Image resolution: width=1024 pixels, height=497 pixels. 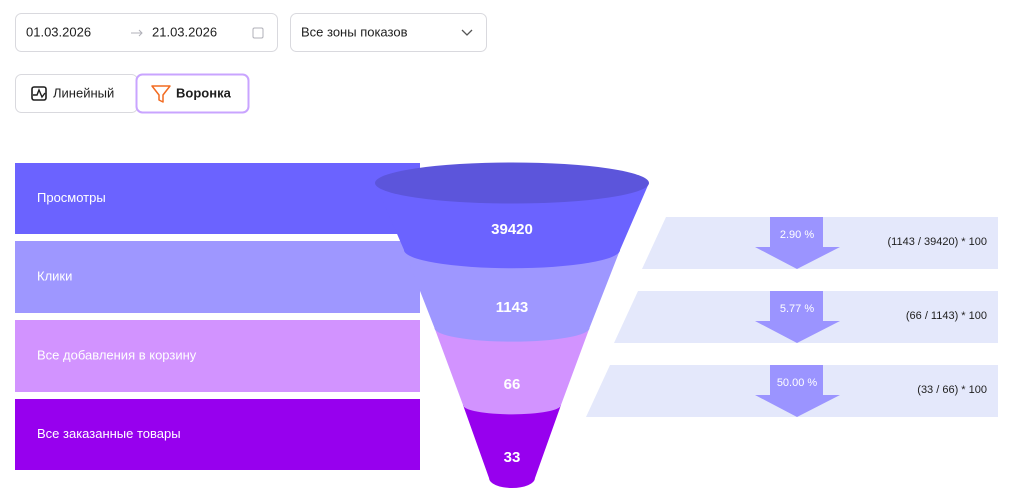 What do you see at coordinates (797, 309) in the screenshot?
I see `conversion-rate: 5.77 %` at bounding box center [797, 309].